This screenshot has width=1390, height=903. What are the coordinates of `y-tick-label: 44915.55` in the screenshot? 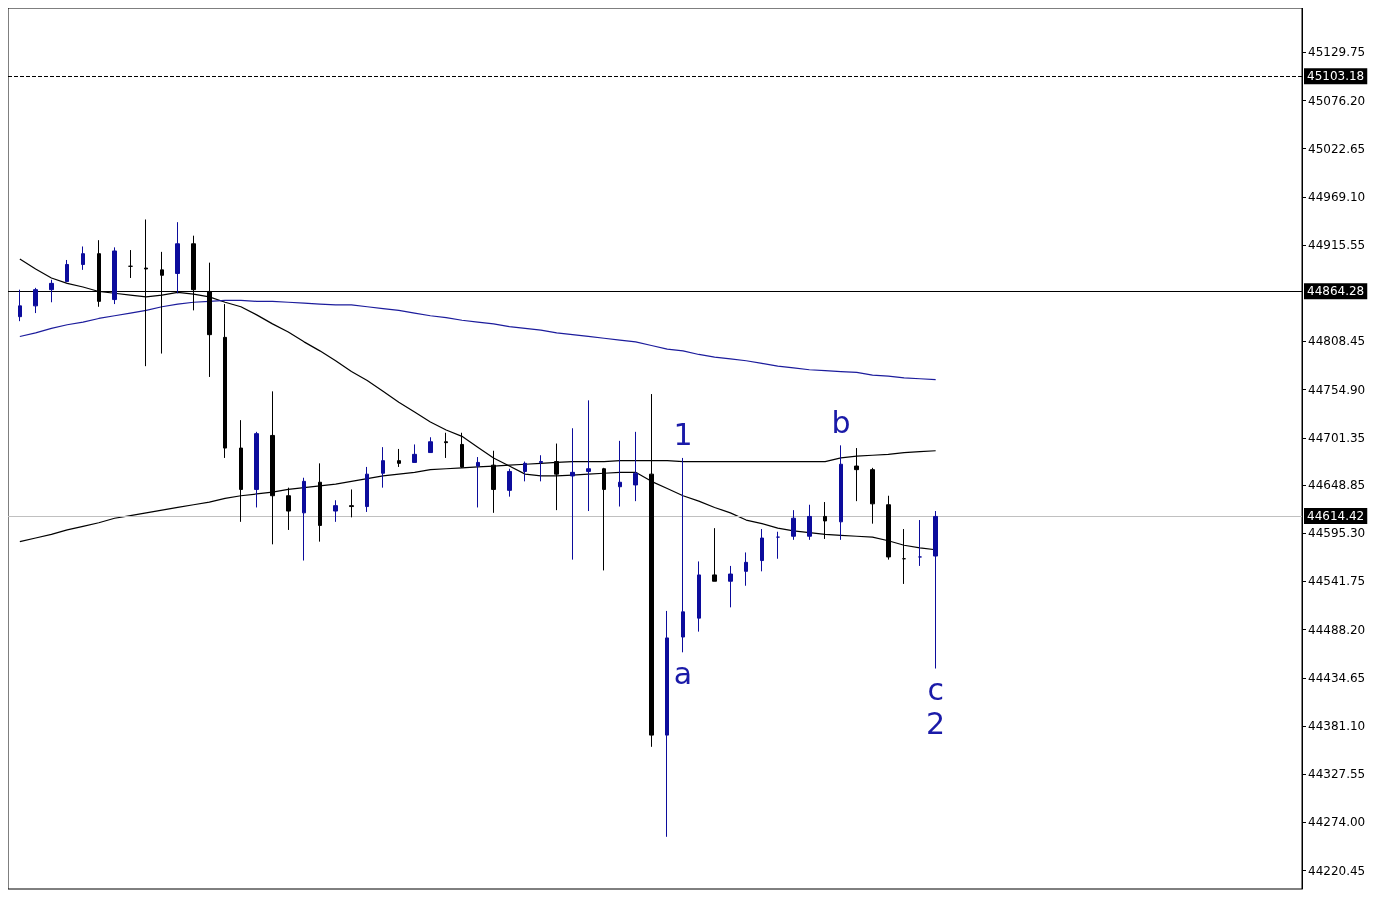 It's located at (1337, 245).